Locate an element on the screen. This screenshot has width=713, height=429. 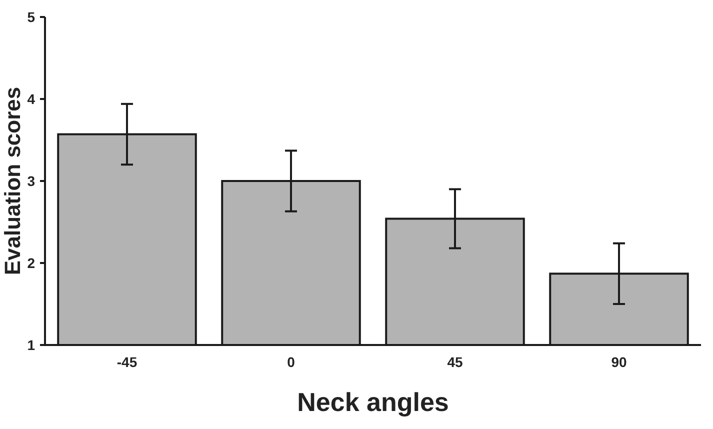
y-tick-label: 1 is located at coordinates (31, 344).